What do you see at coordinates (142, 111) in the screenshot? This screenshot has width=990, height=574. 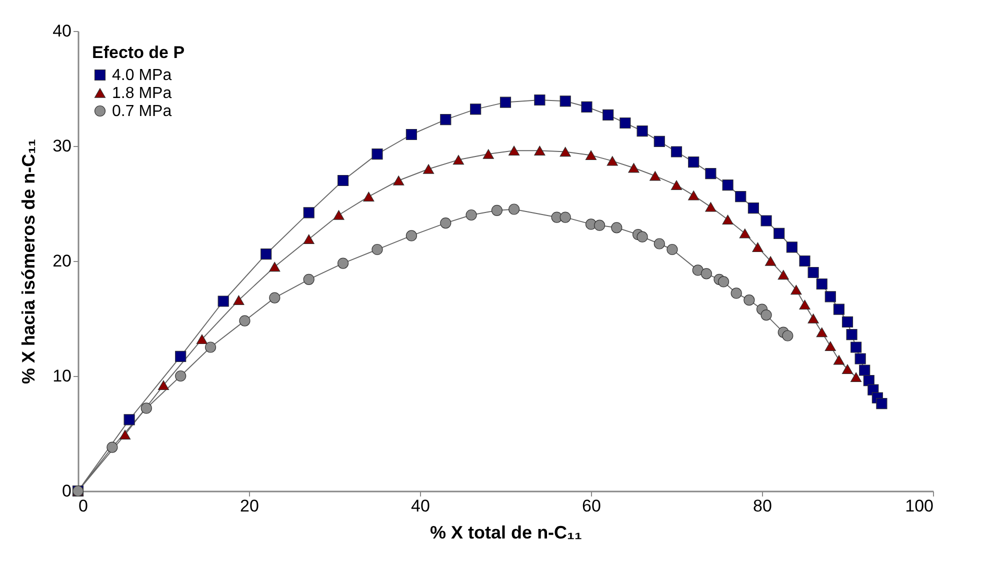 I see `legend-label: 0.7 MPa` at bounding box center [142, 111].